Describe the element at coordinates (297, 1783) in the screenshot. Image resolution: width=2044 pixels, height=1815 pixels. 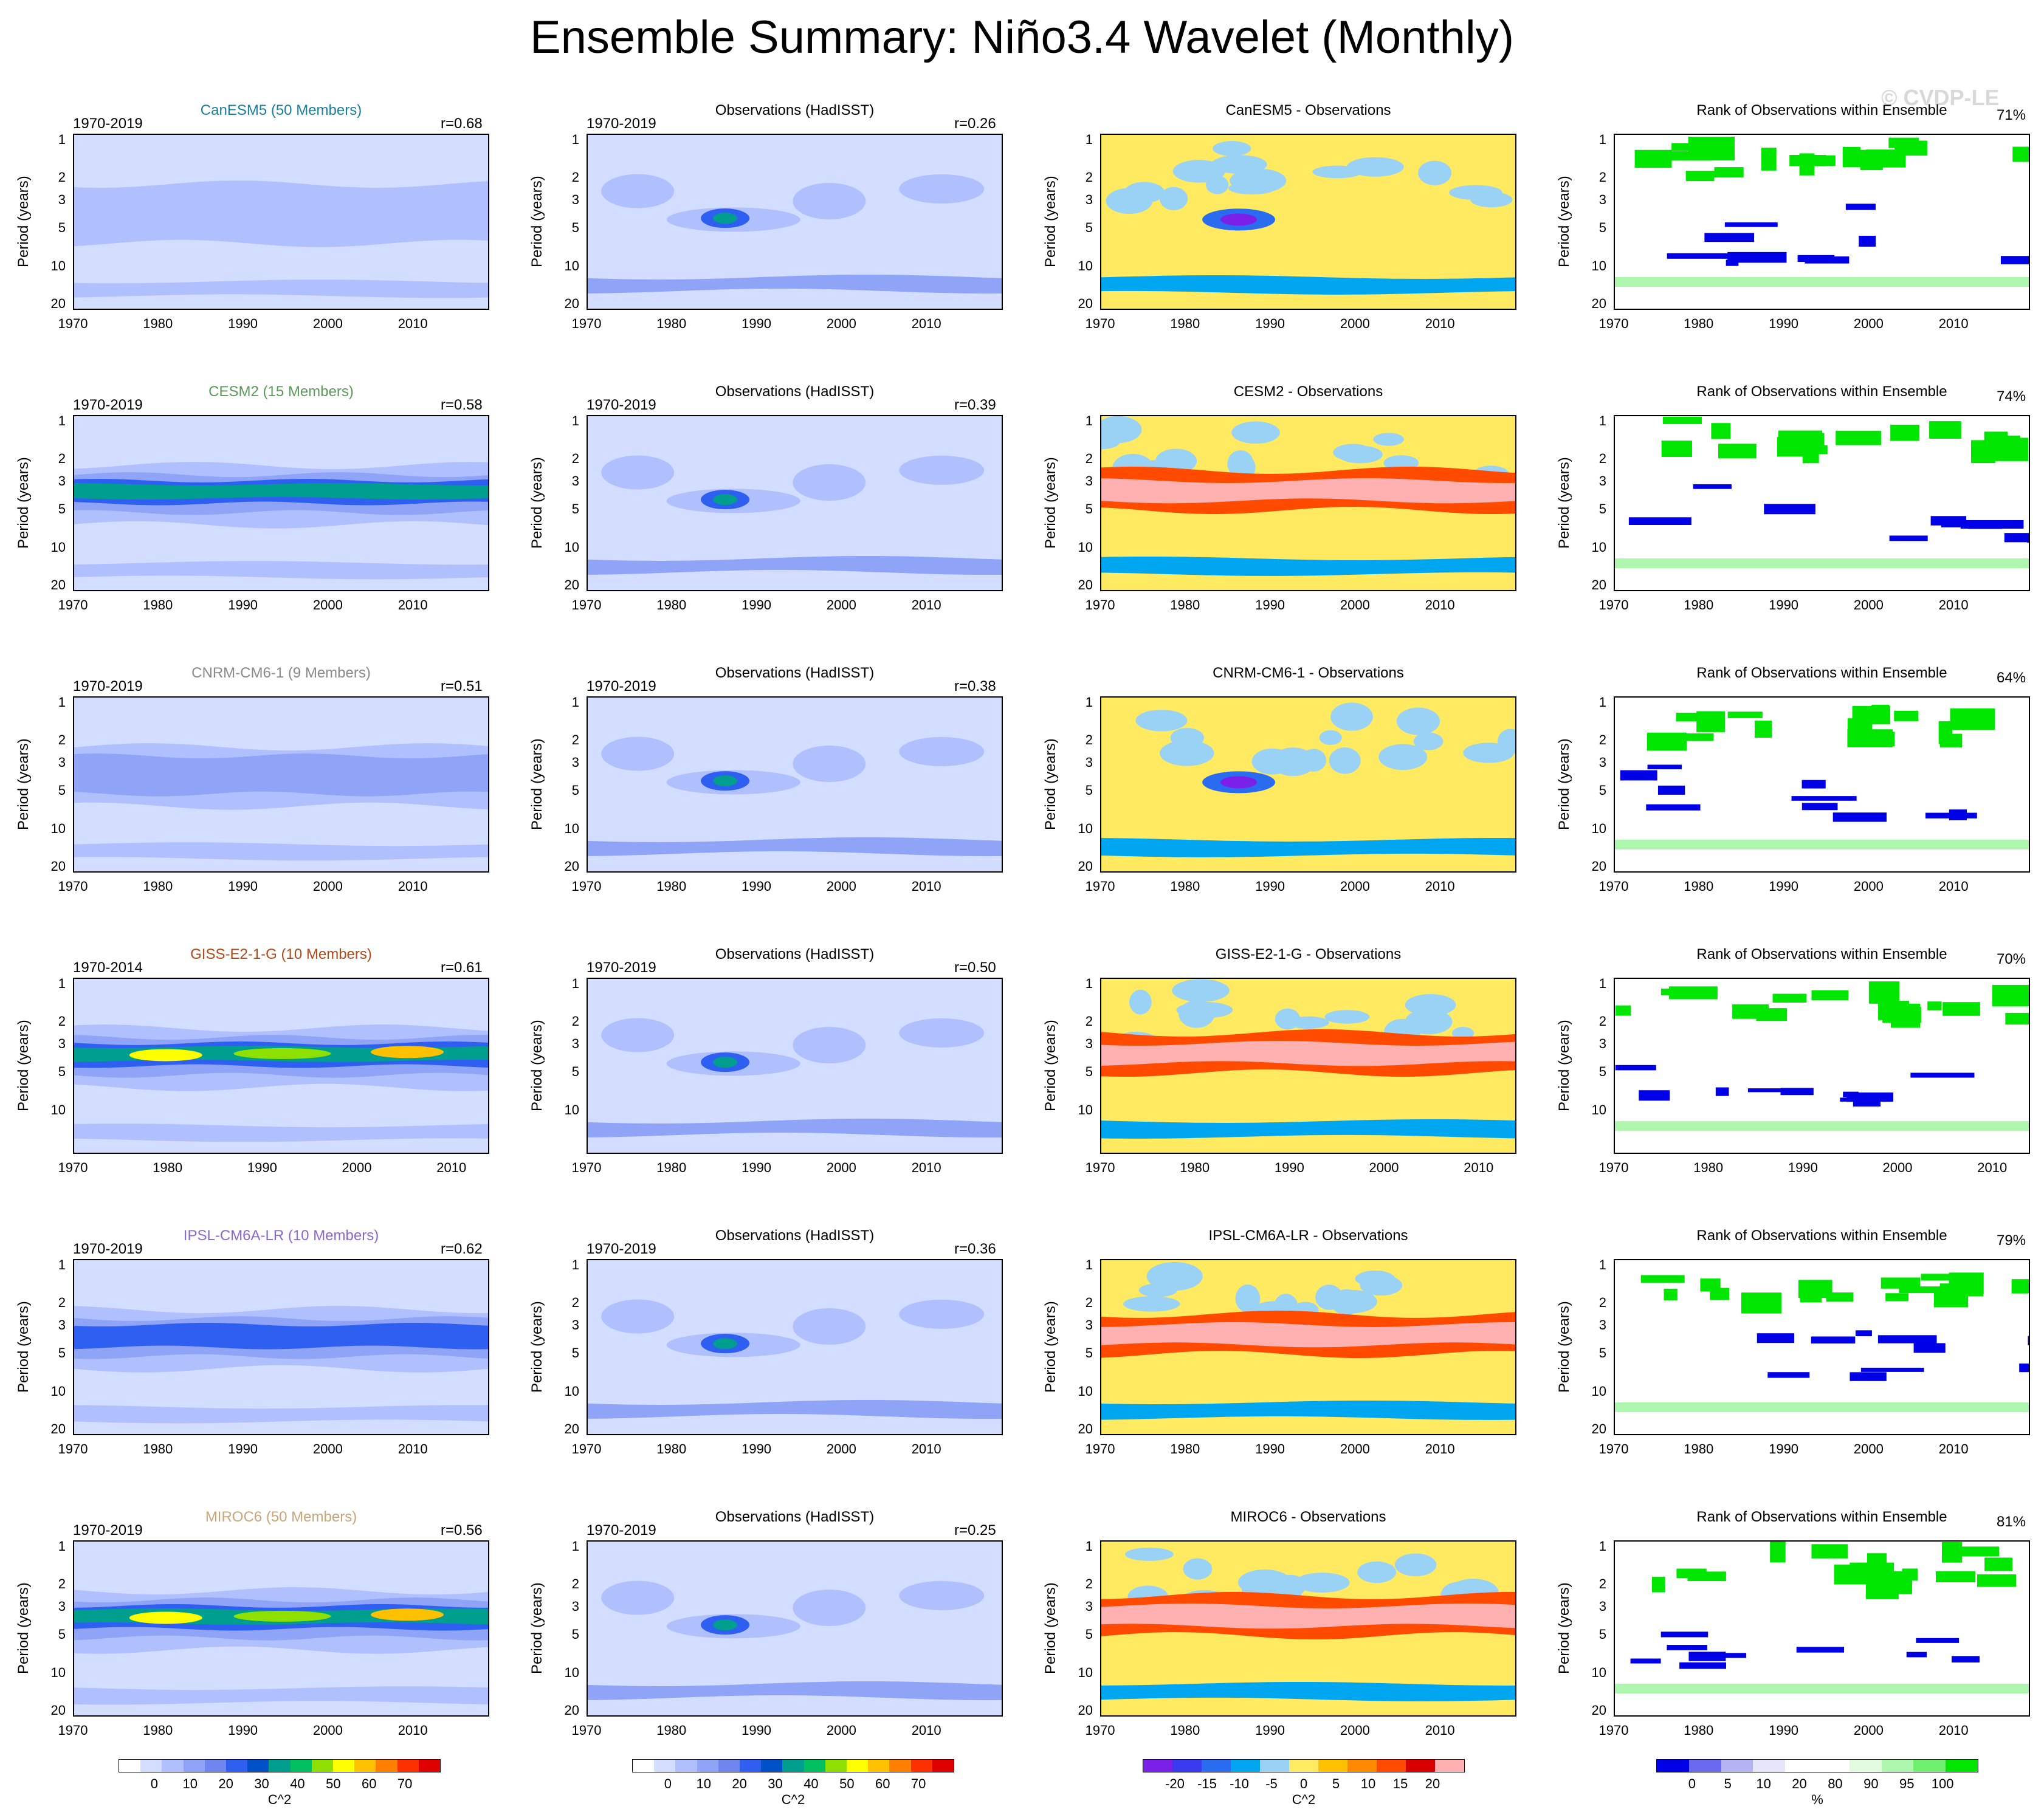
I see `legend-label: 40` at that location.